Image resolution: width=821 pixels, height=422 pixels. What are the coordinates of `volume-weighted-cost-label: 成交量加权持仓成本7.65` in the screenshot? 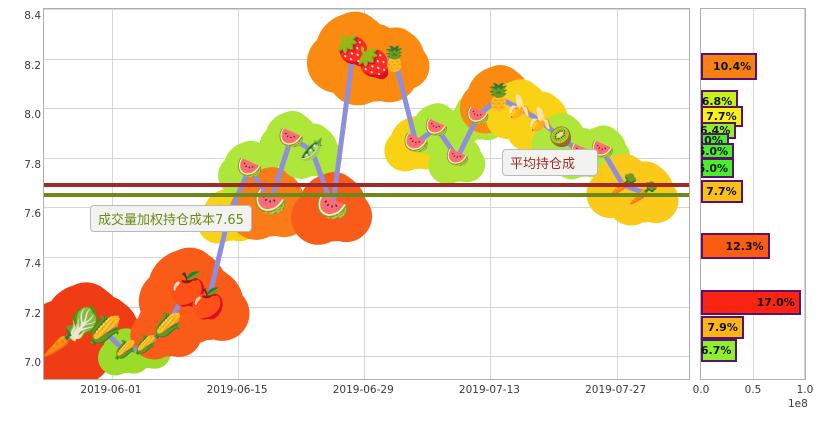 It's located at (171, 219).